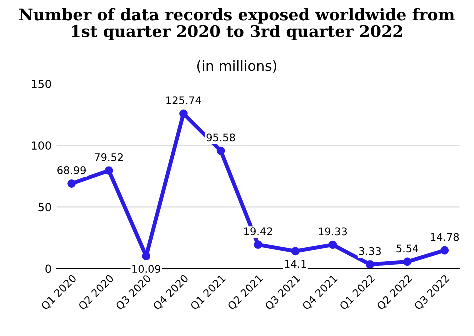 This screenshot has width=474, height=336. Describe the element at coordinates (42, 146) in the screenshot. I see `y-tick-label: 100` at that location.